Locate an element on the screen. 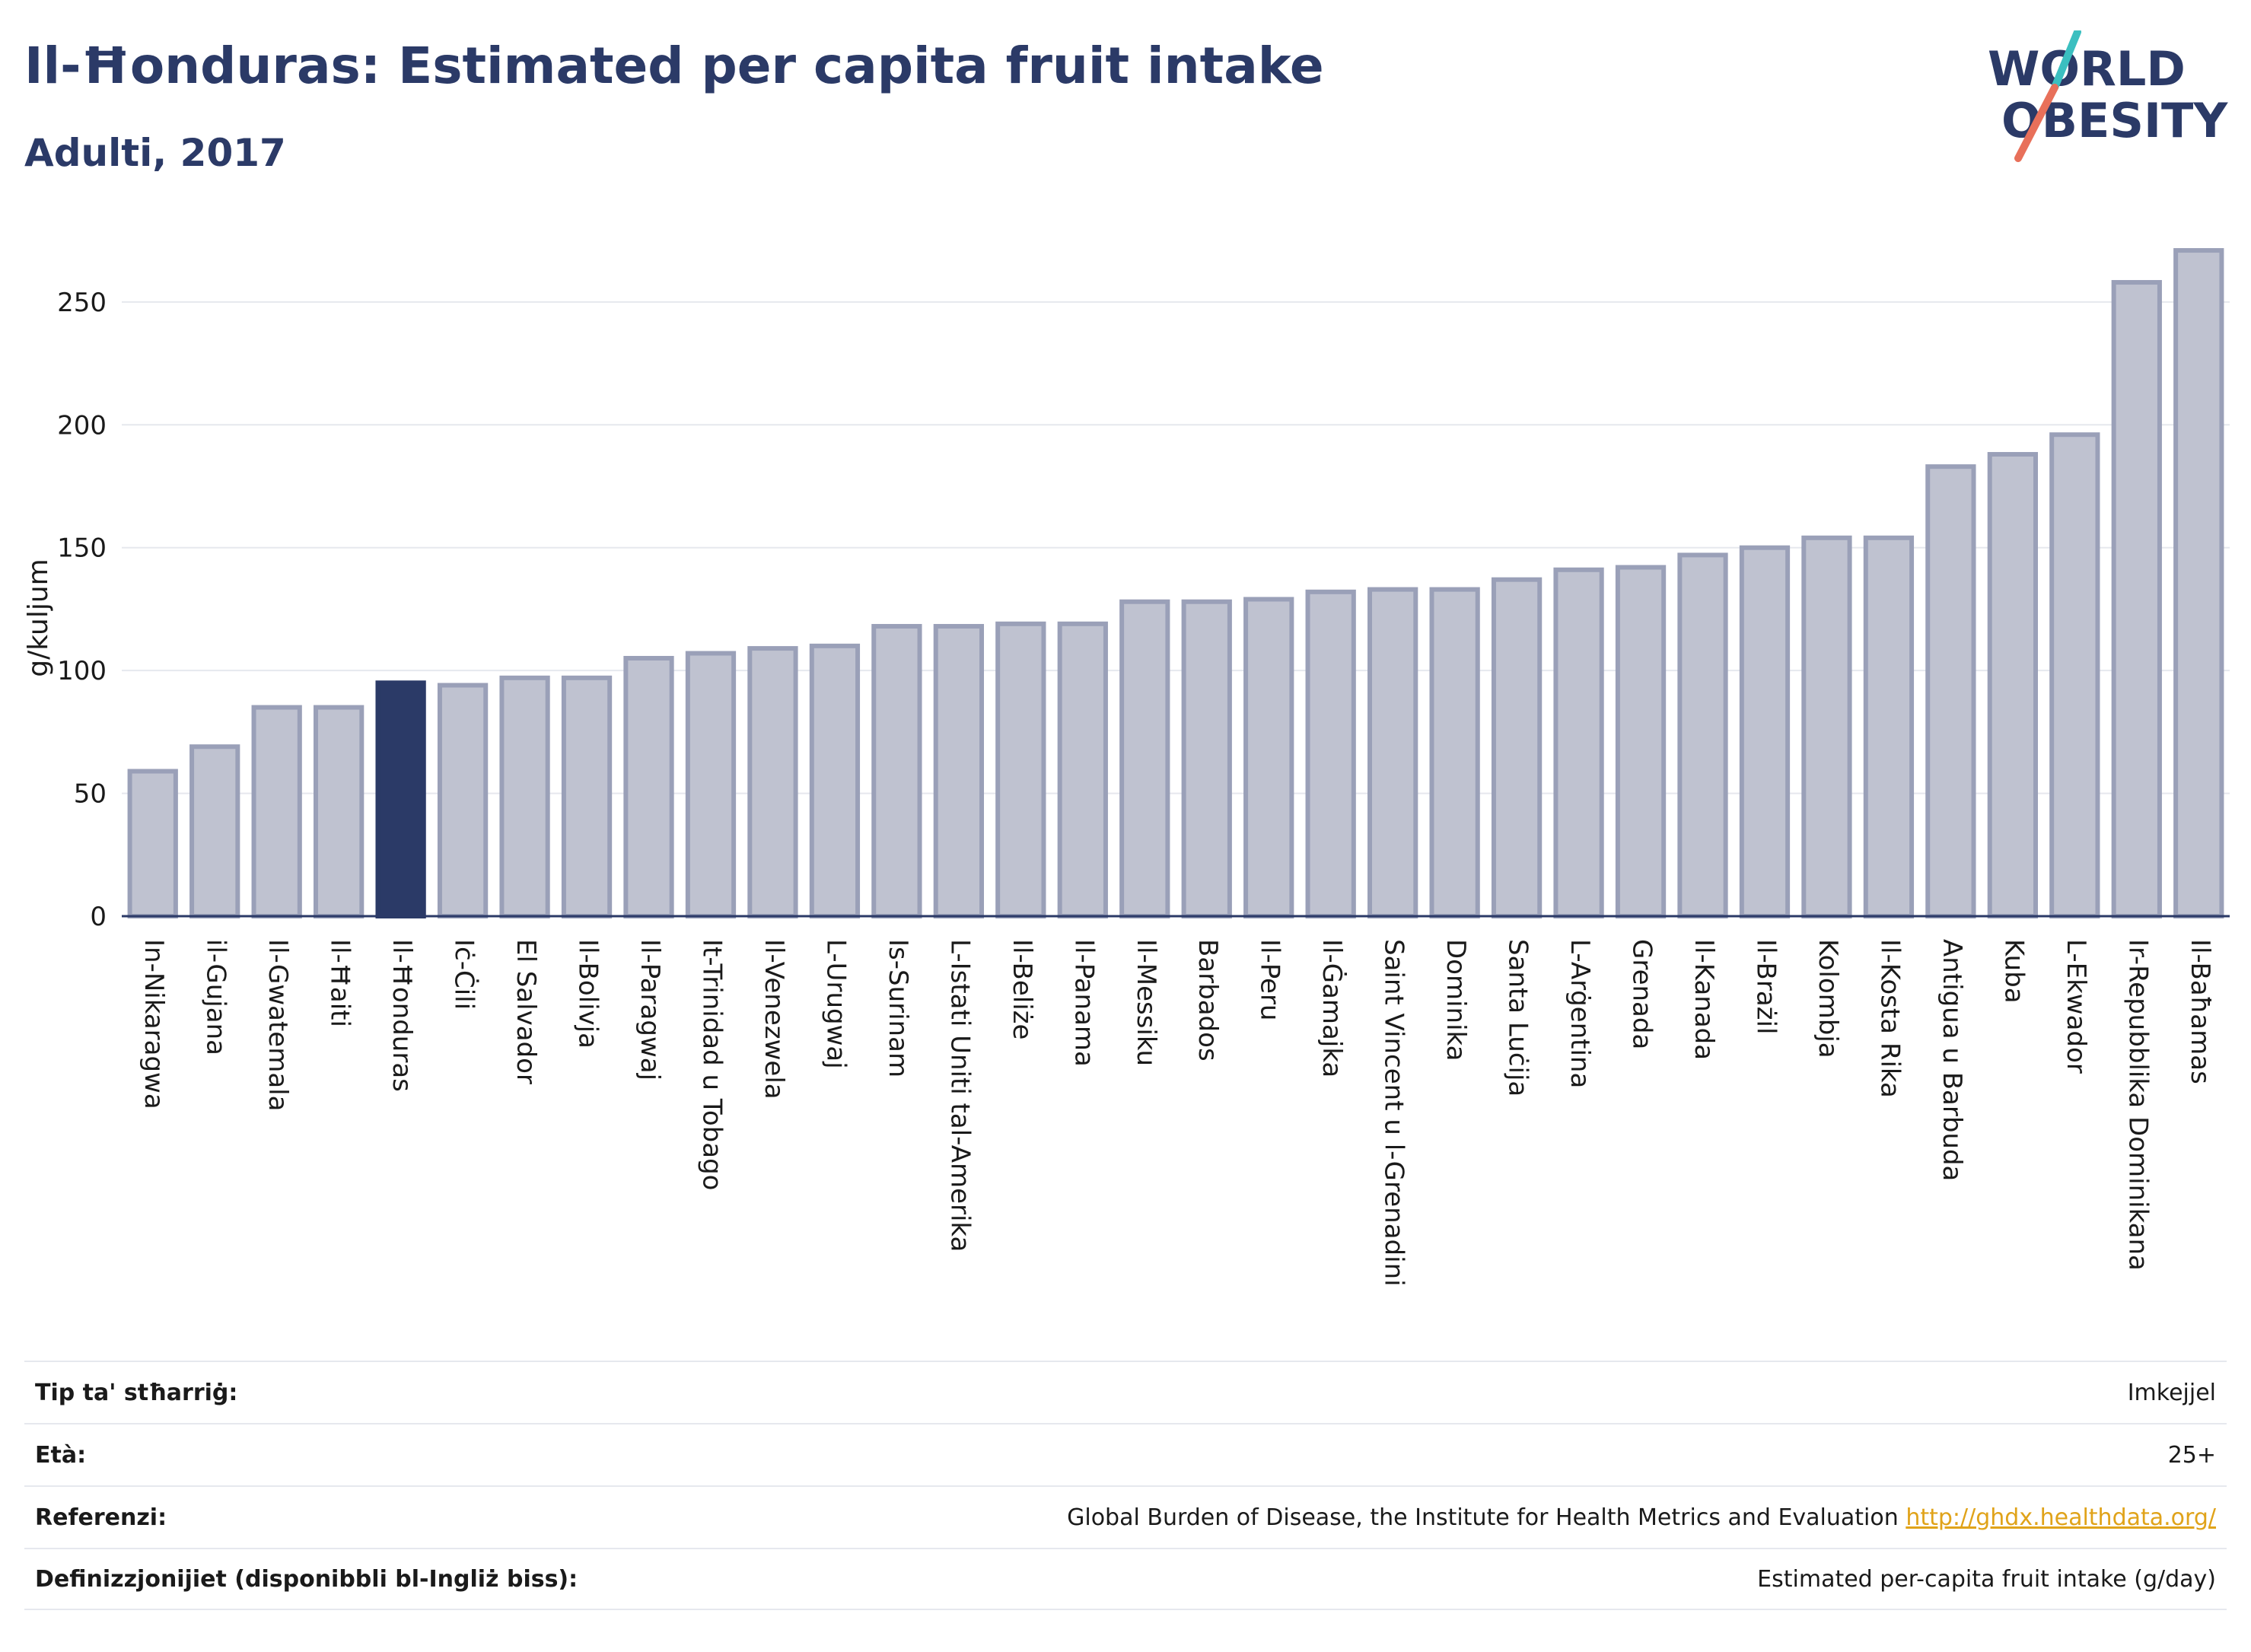 This screenshot has width=2251, height=1652. x-tick-label: Il-Beliże is located at coordinates (1022, 989).